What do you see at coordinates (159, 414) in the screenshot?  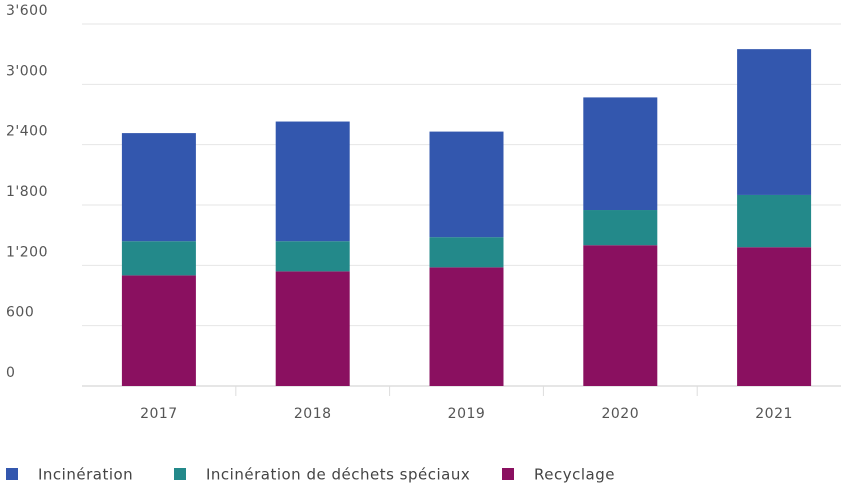 I see `x-tick-label: 2017` at bounding box center [159, 414].